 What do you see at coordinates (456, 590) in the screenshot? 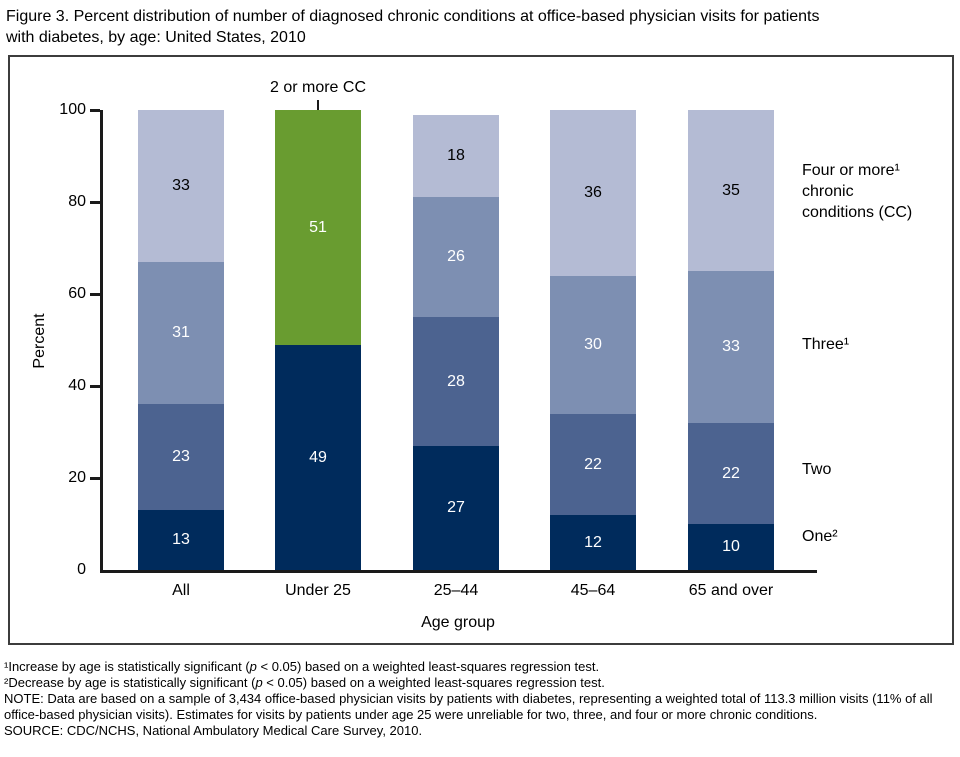
I see `category-label: 25–44` at bounding box center [456, 590].